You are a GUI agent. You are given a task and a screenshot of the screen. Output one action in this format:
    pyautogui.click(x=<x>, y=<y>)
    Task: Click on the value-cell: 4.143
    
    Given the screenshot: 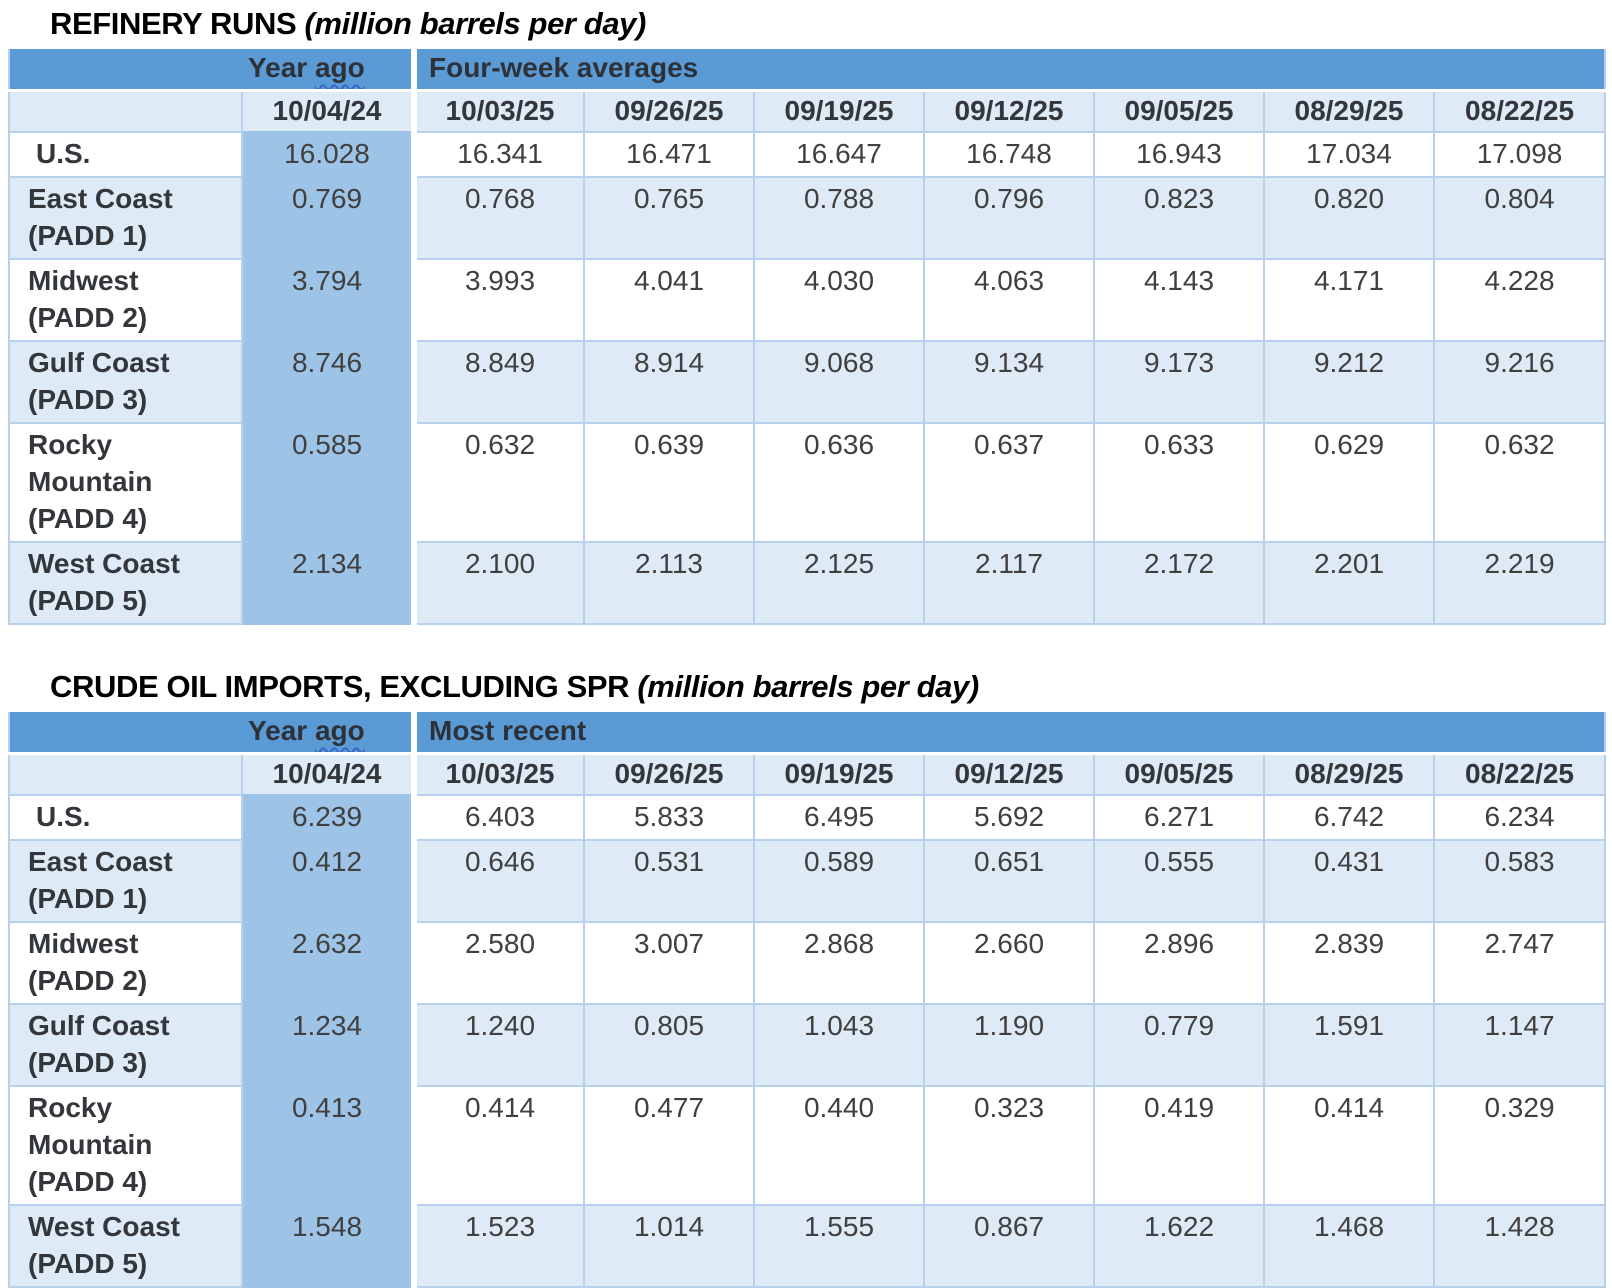 What is the action you would take?
    pyautogui.click(x=1179, y=300)
    